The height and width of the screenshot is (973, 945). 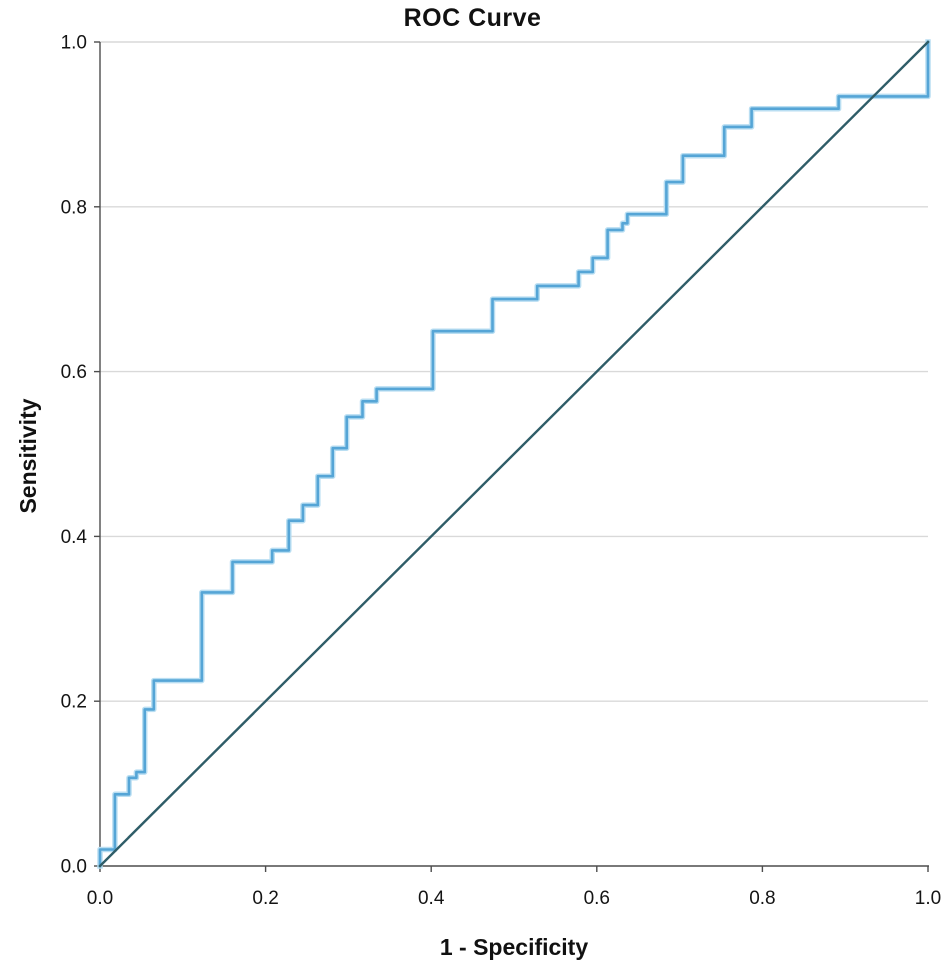 What do you see at coordinates (74, 702) in the screenshot?
I see `y-tick-label-0.2: 0.2` at bounding box center [74, 702].